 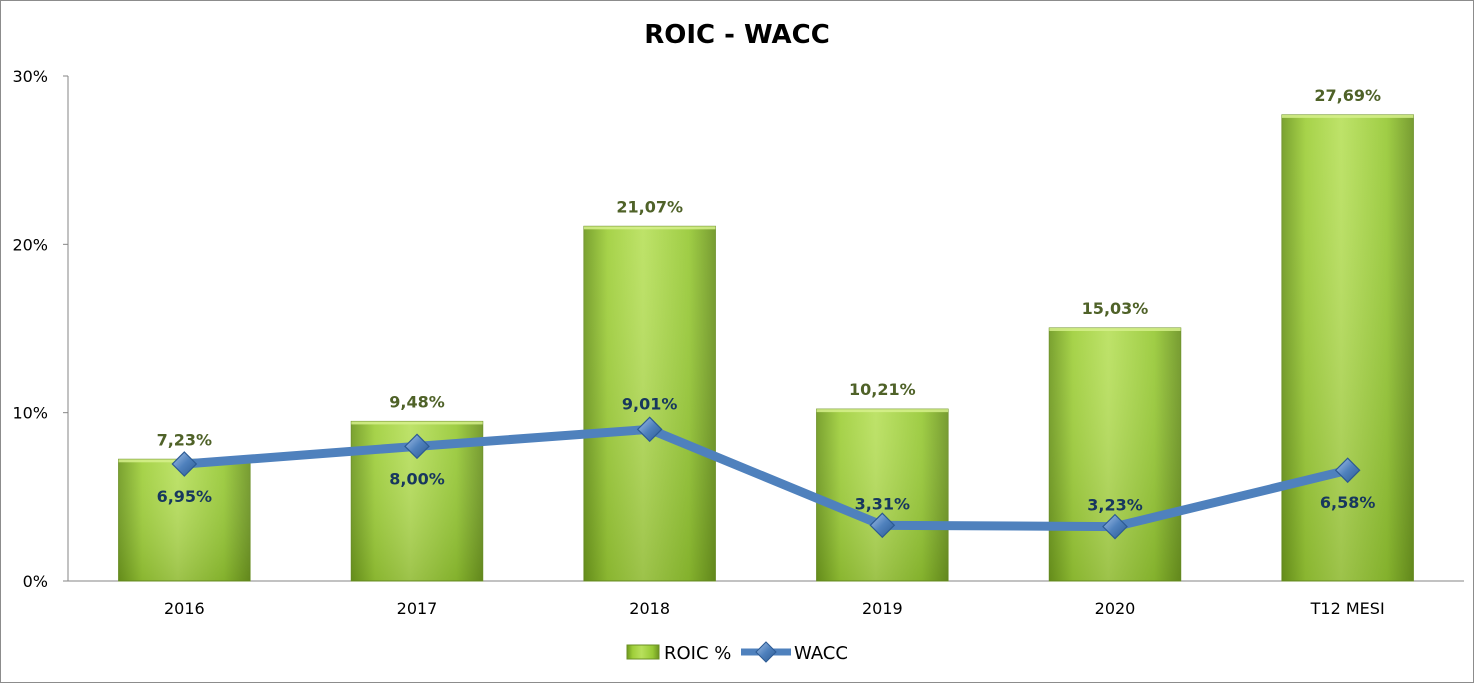 I want to click on legend-item-wacc: WACC, so click(x=794, y=652).